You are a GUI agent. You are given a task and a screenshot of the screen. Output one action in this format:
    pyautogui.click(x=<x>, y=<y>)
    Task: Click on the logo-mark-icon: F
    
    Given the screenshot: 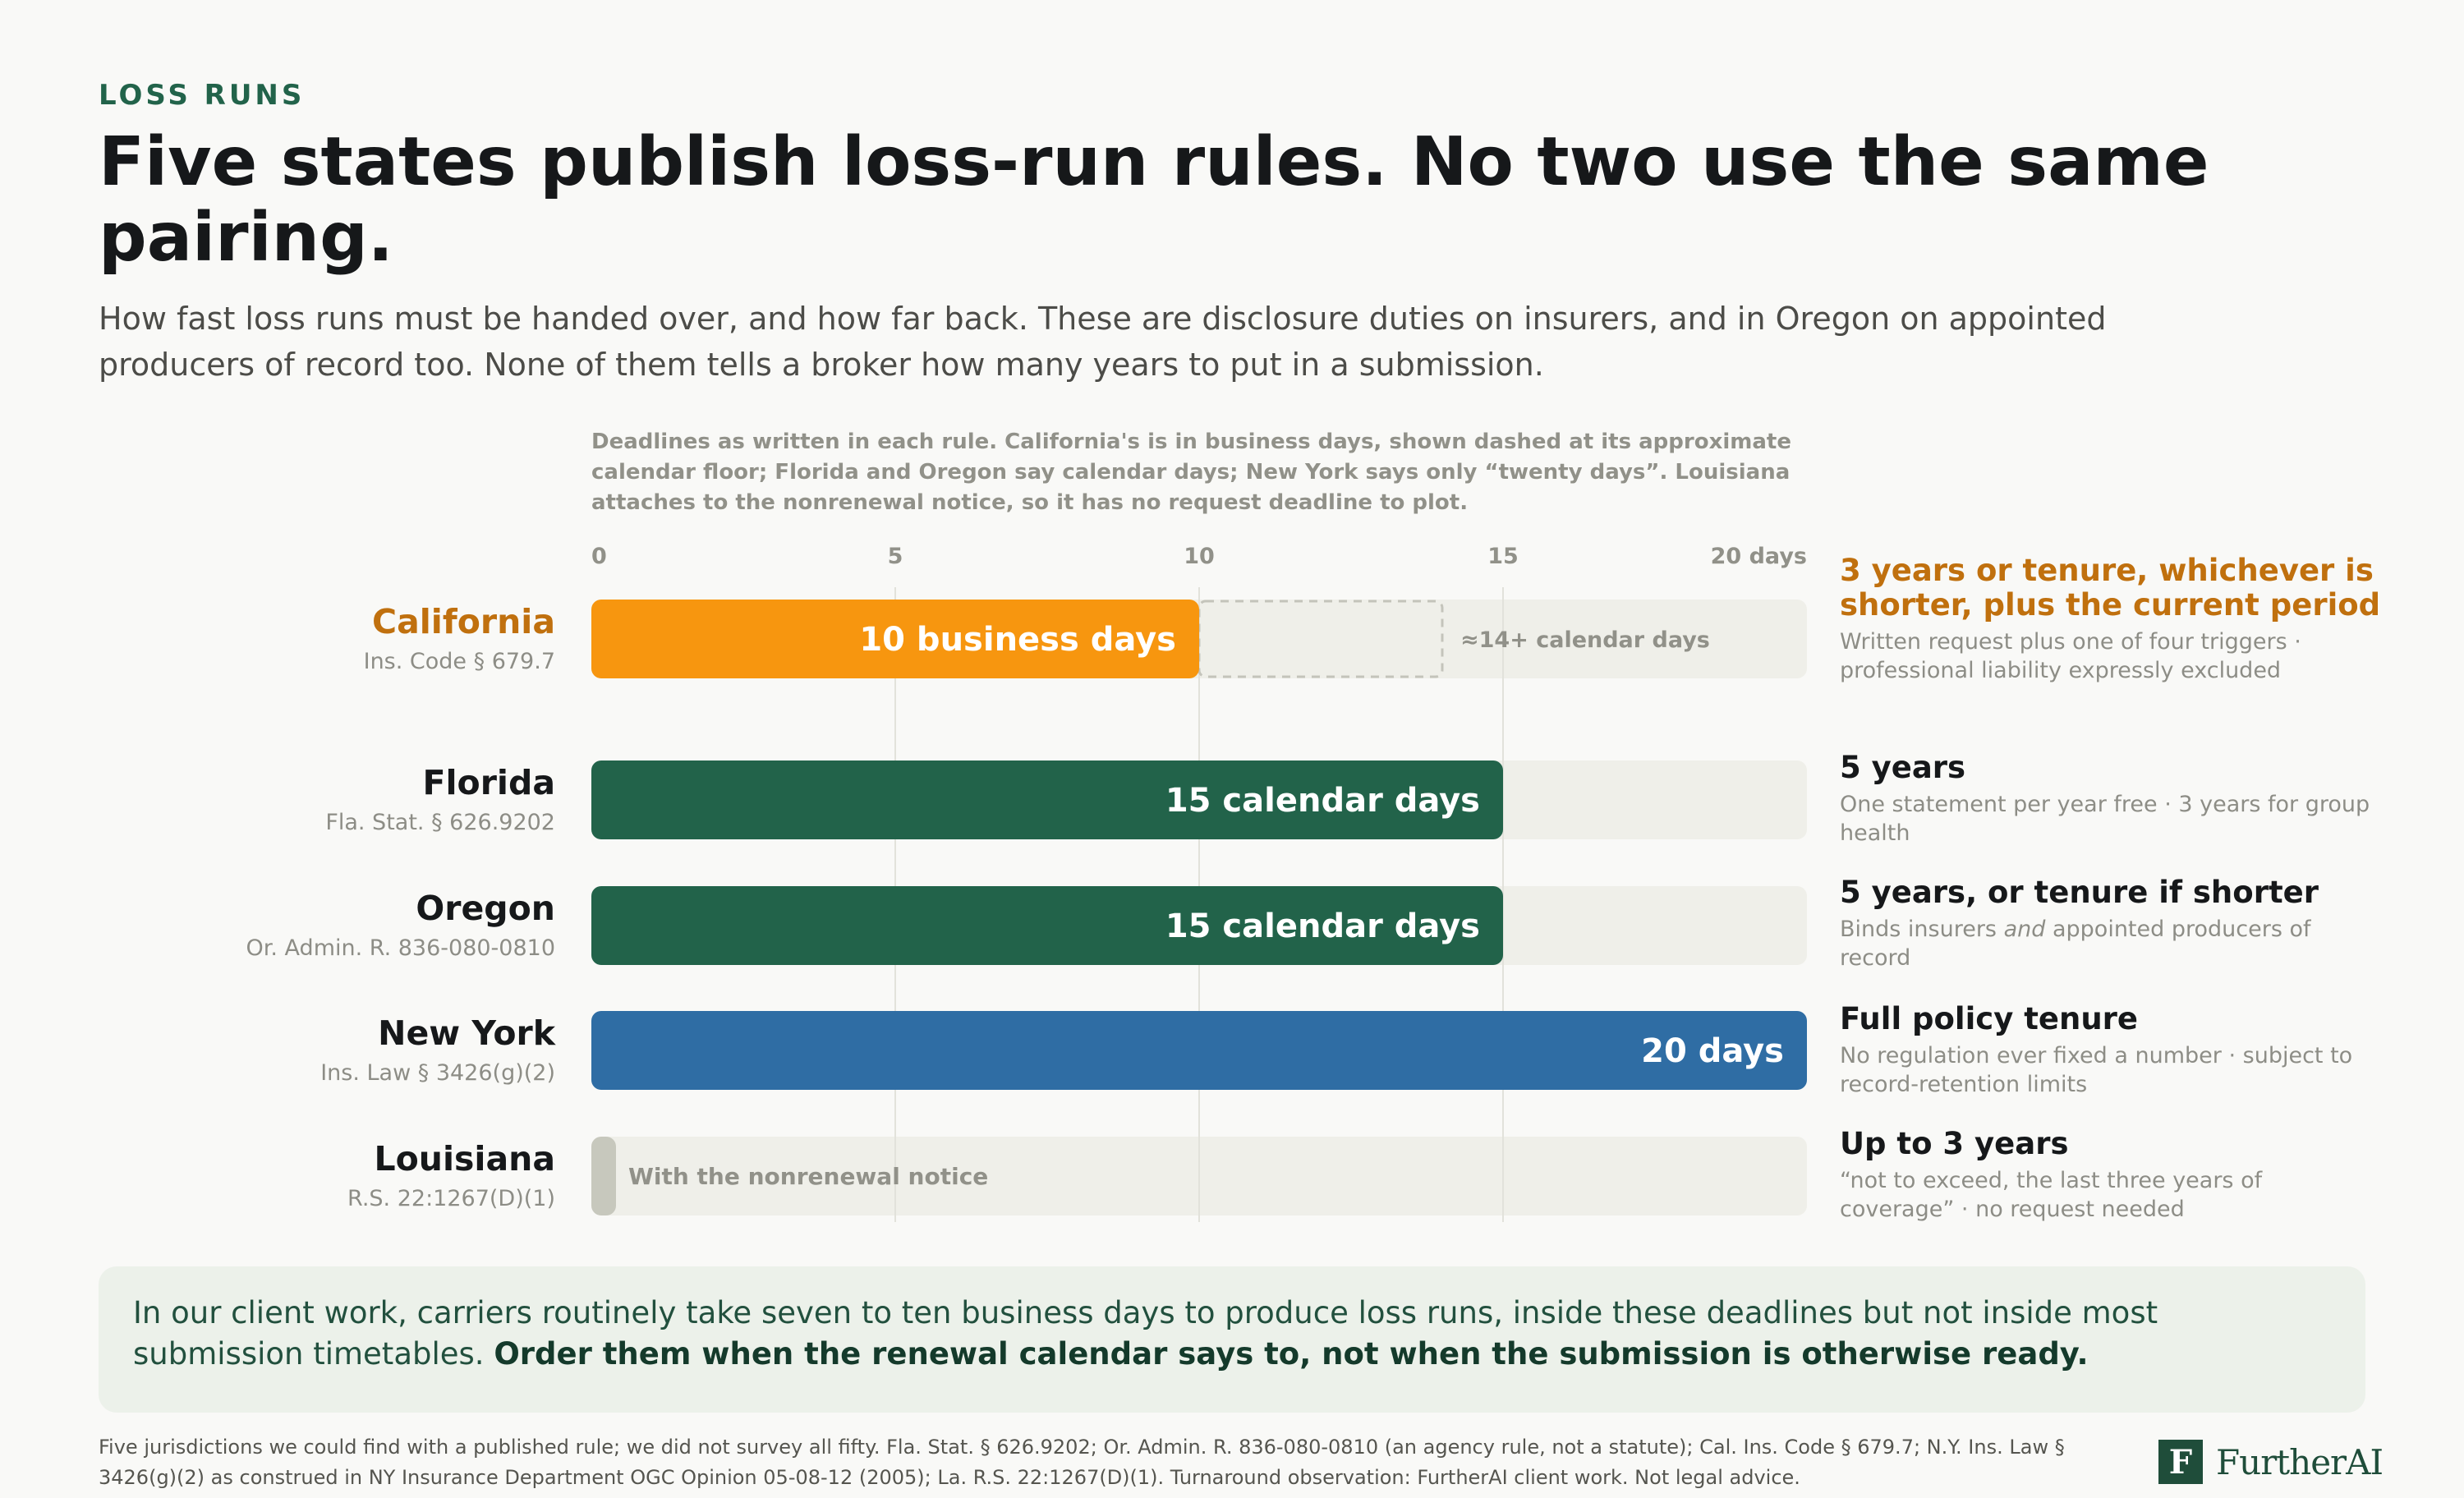 What is the action you would take?
    pyautogui.click(x=2180, y=1462)
    